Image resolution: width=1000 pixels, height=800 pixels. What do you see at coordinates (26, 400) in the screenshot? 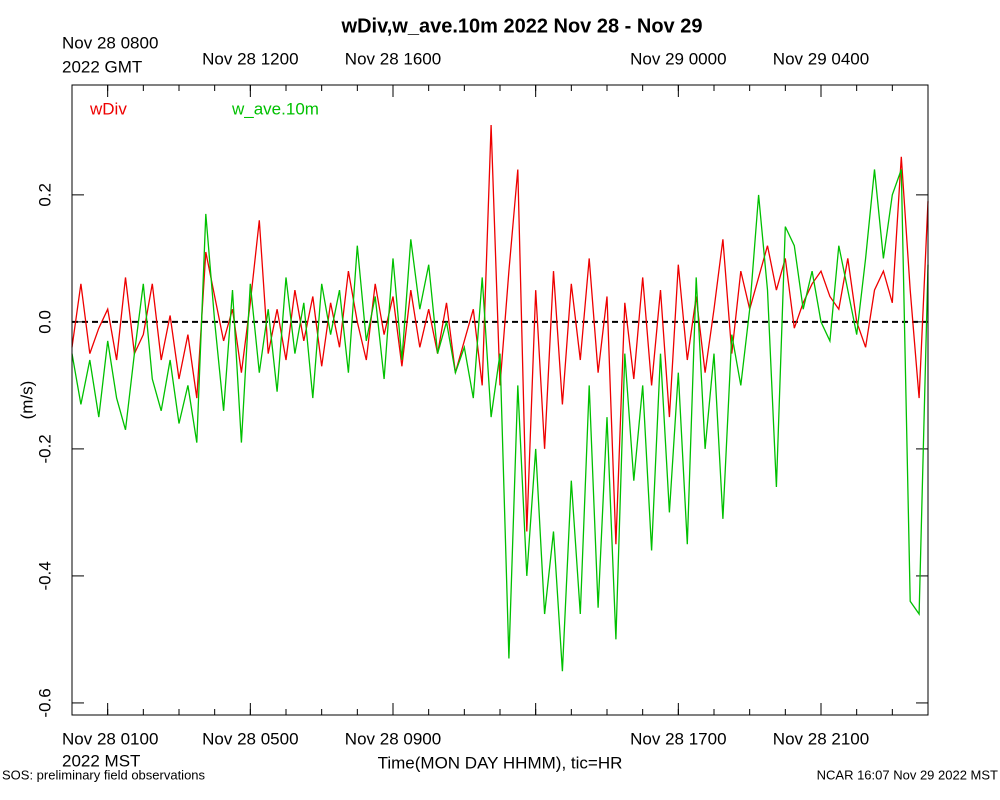
I see `y-axis-label: (m/s)` at bounding box center [26, 400].